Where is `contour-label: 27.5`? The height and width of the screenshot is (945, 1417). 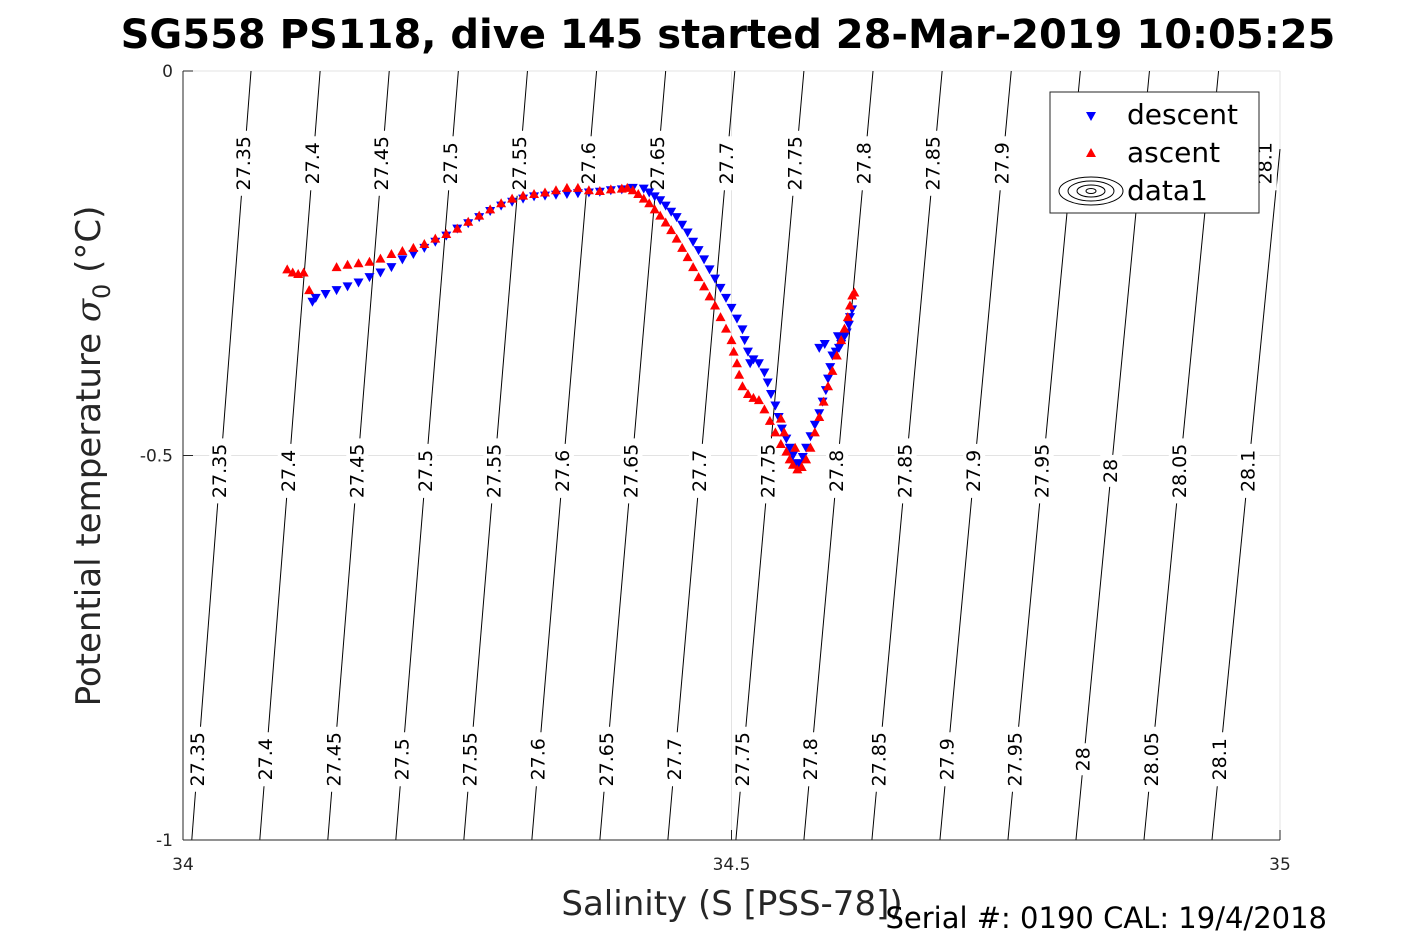 contour-label: 27.5 is located at coordinates (451, 163).